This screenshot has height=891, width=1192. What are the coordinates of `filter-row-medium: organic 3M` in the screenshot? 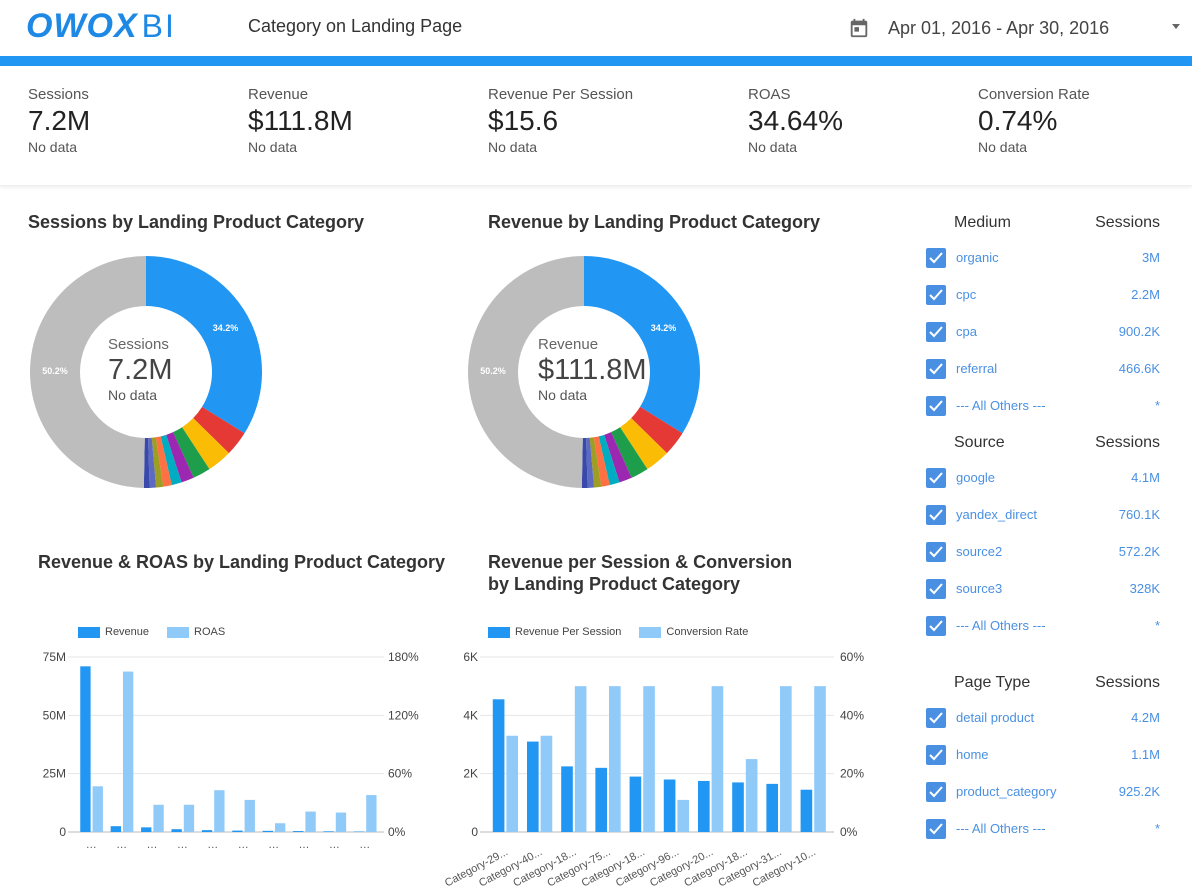 It's located at (1044, 262).